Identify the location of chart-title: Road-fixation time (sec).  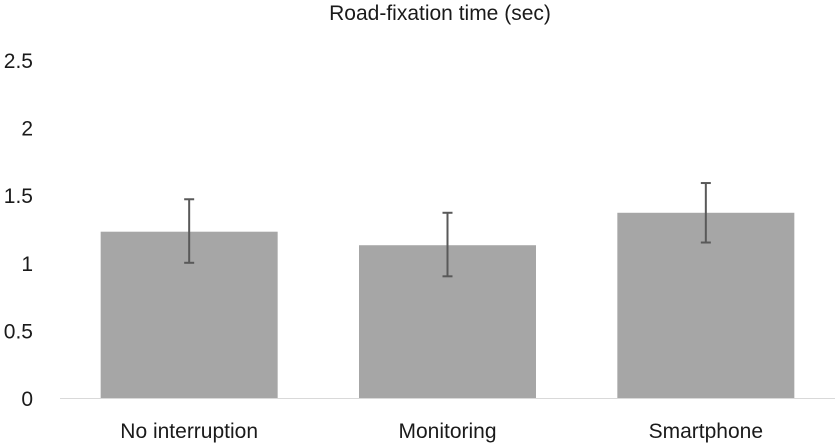
(440, 13).